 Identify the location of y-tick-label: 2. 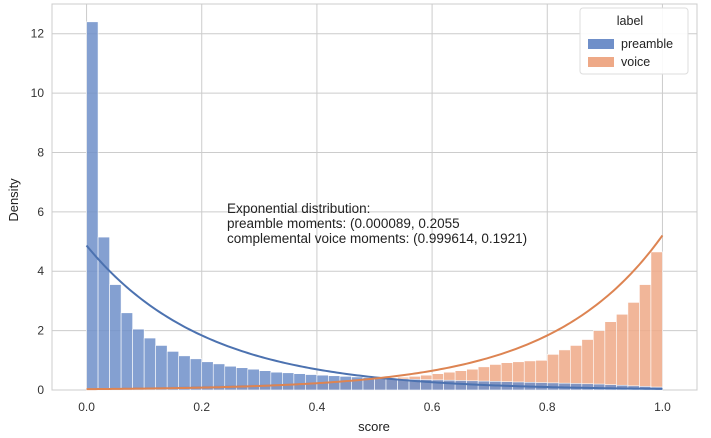
(40, 331).